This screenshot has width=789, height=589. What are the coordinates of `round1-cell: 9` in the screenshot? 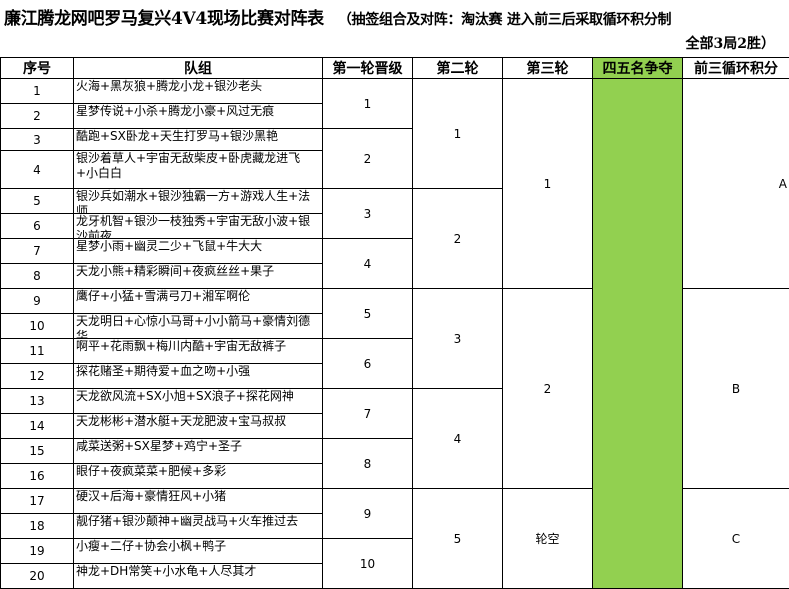 It's located at (368, 514).